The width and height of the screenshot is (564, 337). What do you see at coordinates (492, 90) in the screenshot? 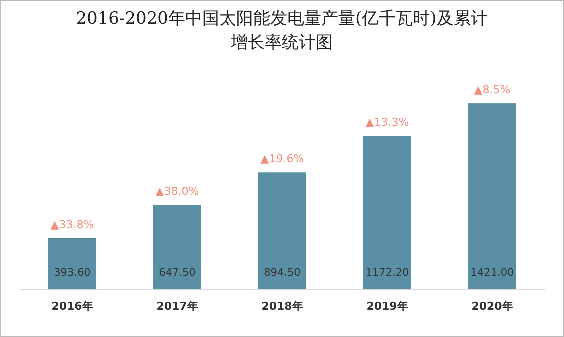
I see `annotation: ▲8.5%` at bounding box center [492, 90].